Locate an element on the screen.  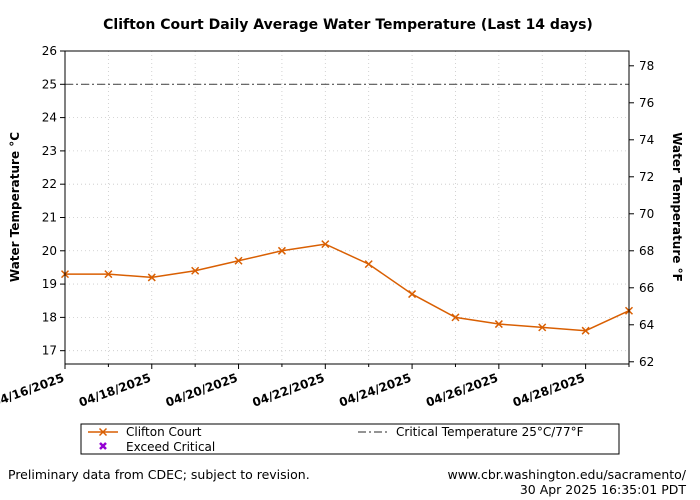
y-axis-label-left: Water Temperature °C is located at coordinates (15, 207).